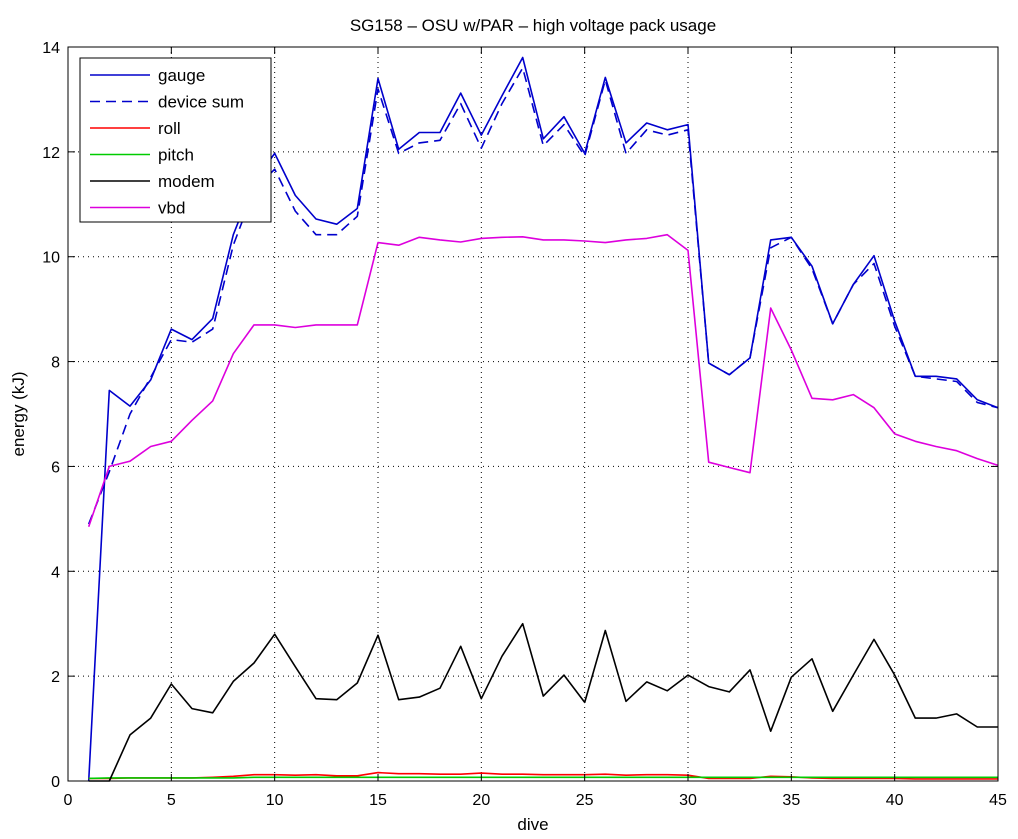  Describe the element at coordinates (186, 181) in the screenshot. I see `legend-label-modem: modem` at that location.